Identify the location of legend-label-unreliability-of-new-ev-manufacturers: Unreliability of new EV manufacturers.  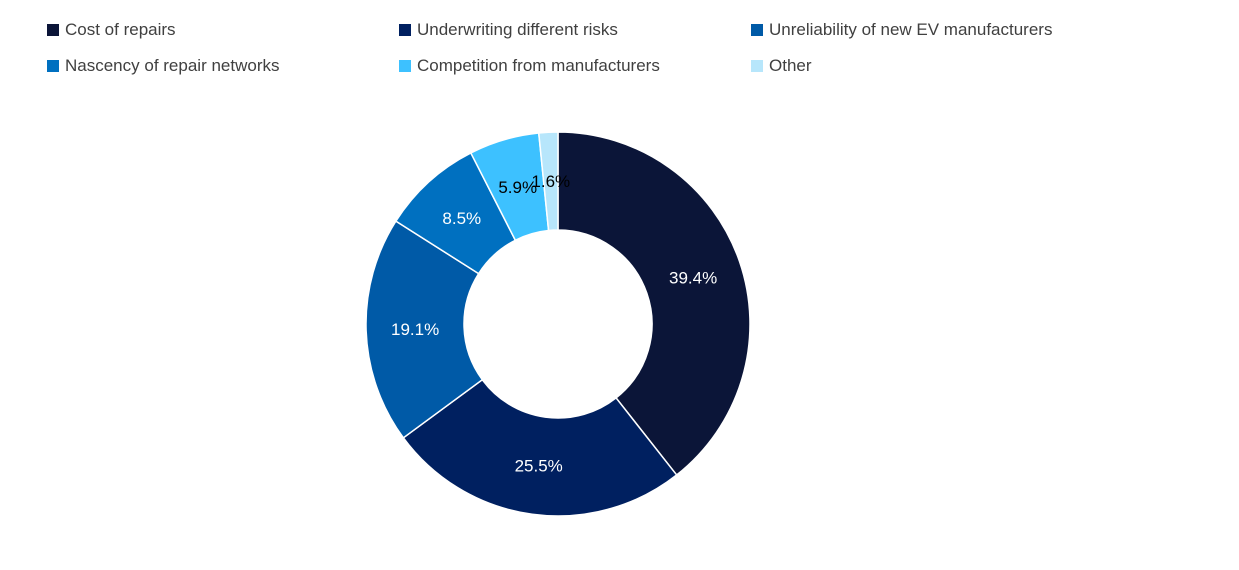
(911, 29).